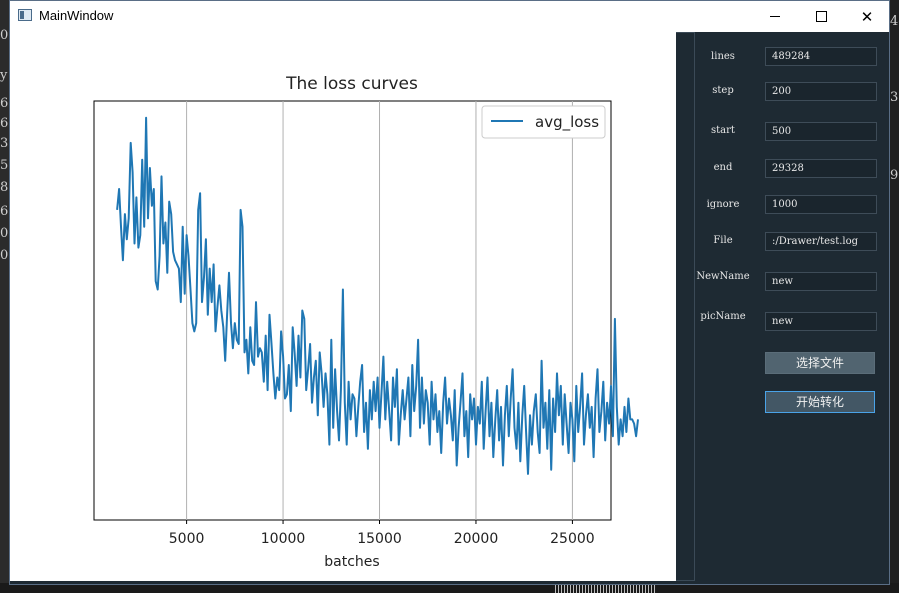  Describe the element at coordinates (351, 84) in the screenshot. I see `chart-title: The loss curves` at that location.